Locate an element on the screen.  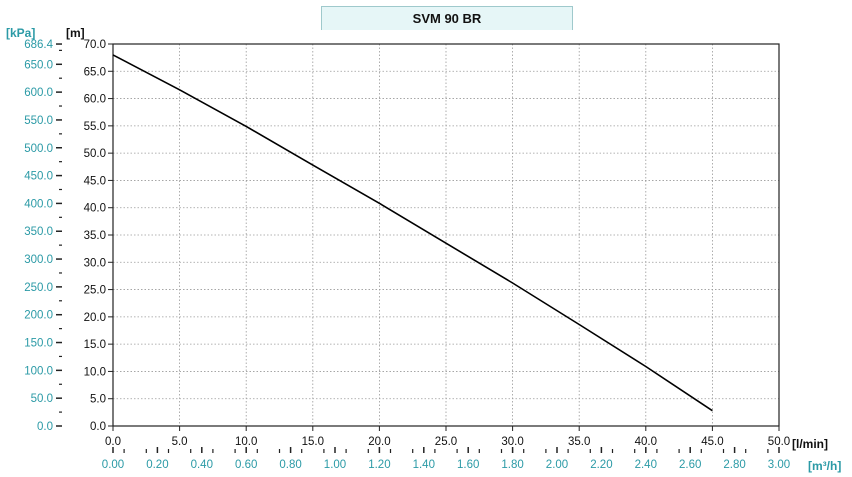
kpa-tick-label: 250.0 is located at coordinates (38, 288).